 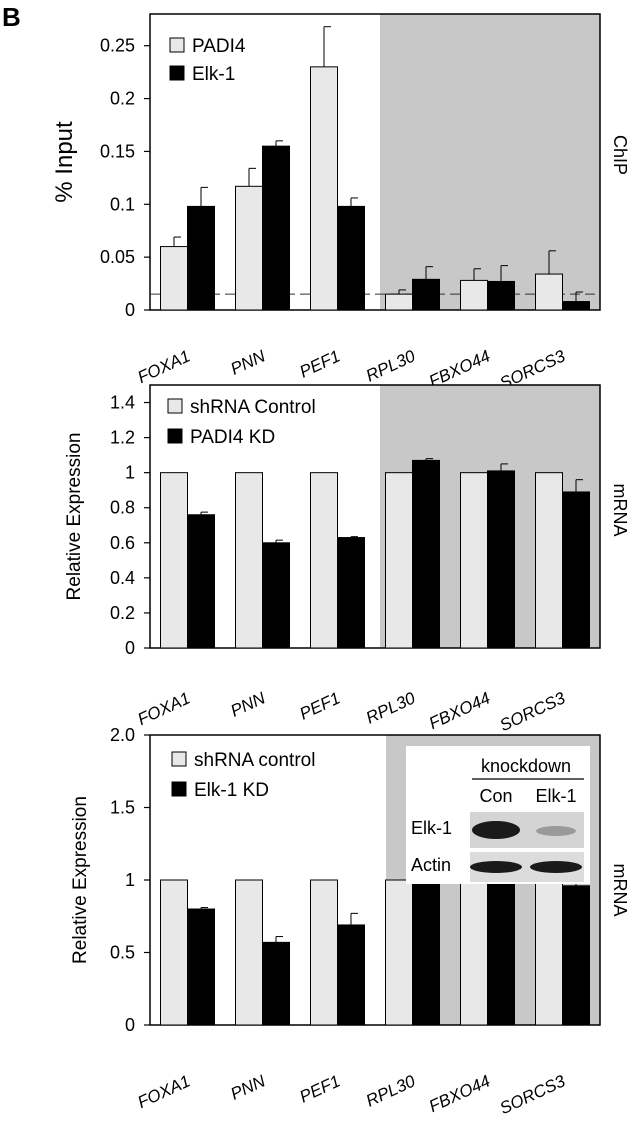 What do you see at coordinates (122, 543) in the screenshot?
I see `y-tick-label: 0.6` at bounding box center [122, 543].